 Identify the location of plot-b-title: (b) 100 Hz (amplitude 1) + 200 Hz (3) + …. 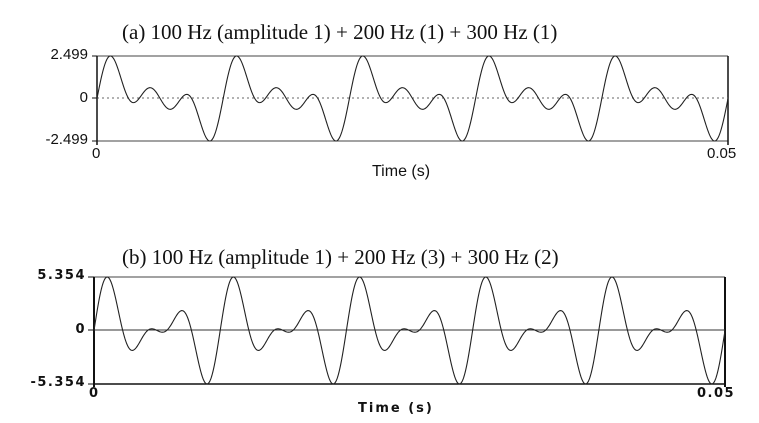
(340, 257).